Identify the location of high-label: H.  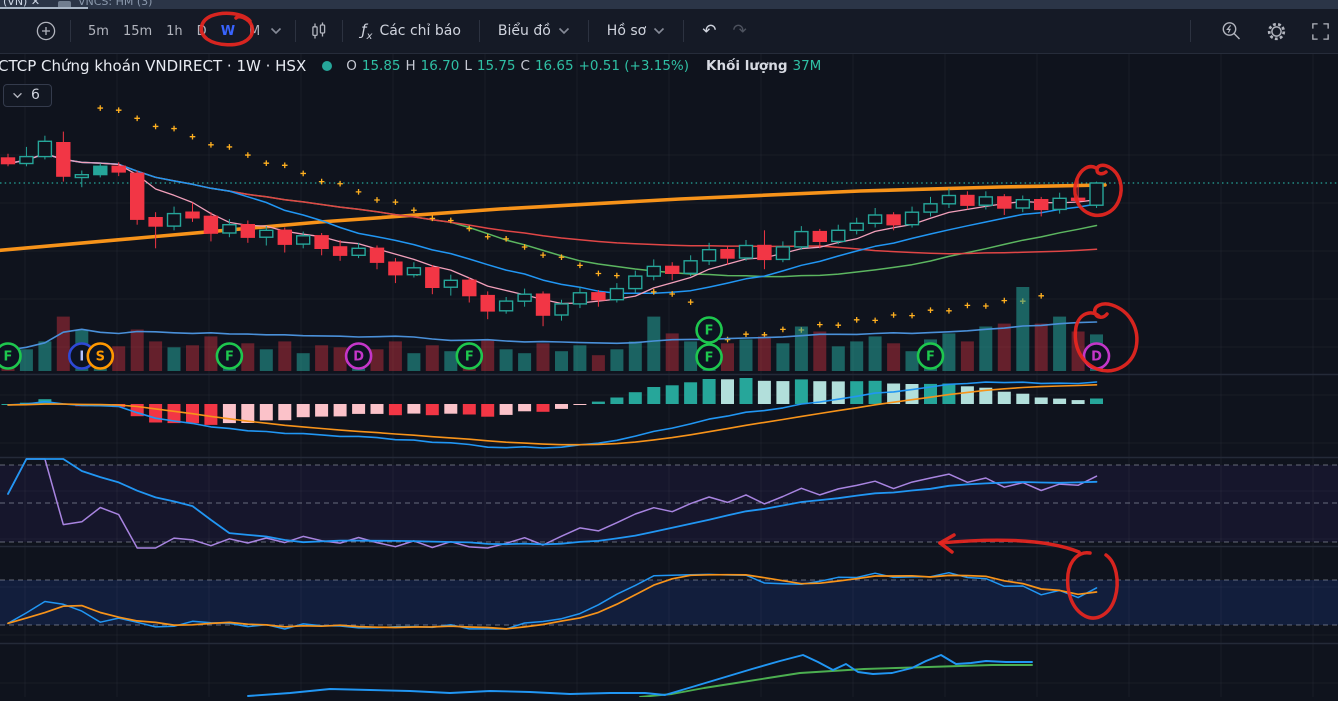
(410, 66).